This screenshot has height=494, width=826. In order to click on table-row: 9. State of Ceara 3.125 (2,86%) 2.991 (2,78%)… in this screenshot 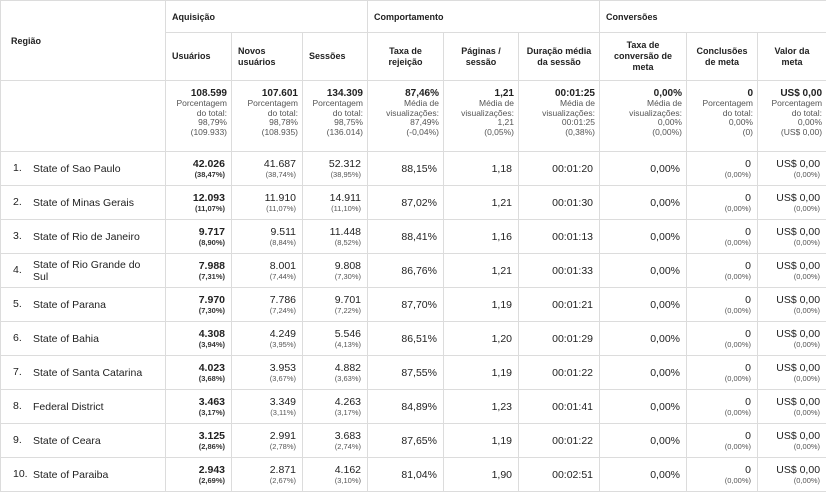, I will do `click(413, 440)`.